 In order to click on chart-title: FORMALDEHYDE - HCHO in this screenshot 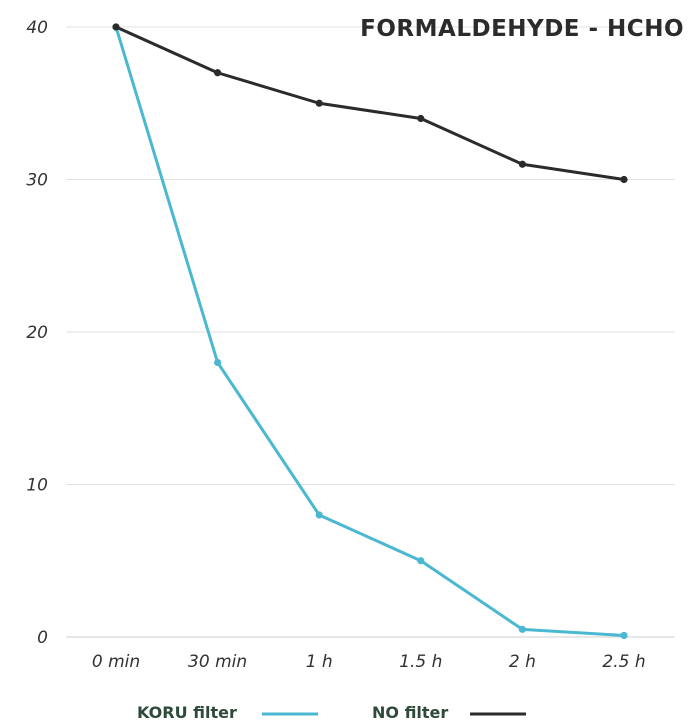, I will do `click(522, 29)`.